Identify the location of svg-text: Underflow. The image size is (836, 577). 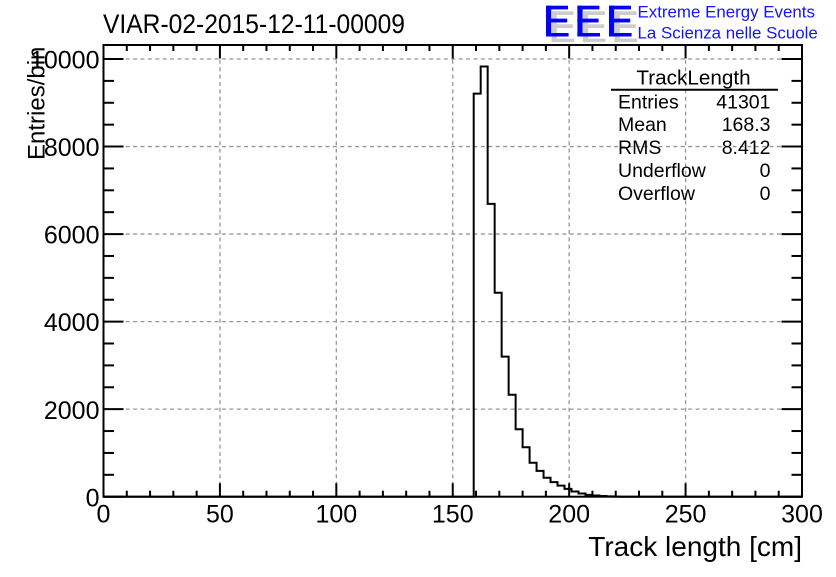
(662, 171).